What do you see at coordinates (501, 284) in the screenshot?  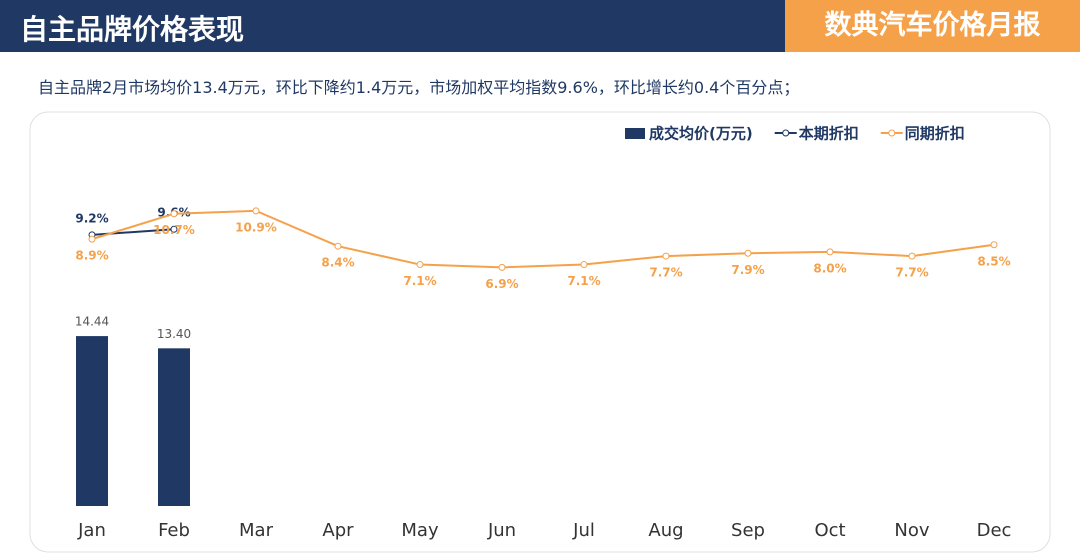 I see `point-label: 6.9%` at bounding box center [501, 284].